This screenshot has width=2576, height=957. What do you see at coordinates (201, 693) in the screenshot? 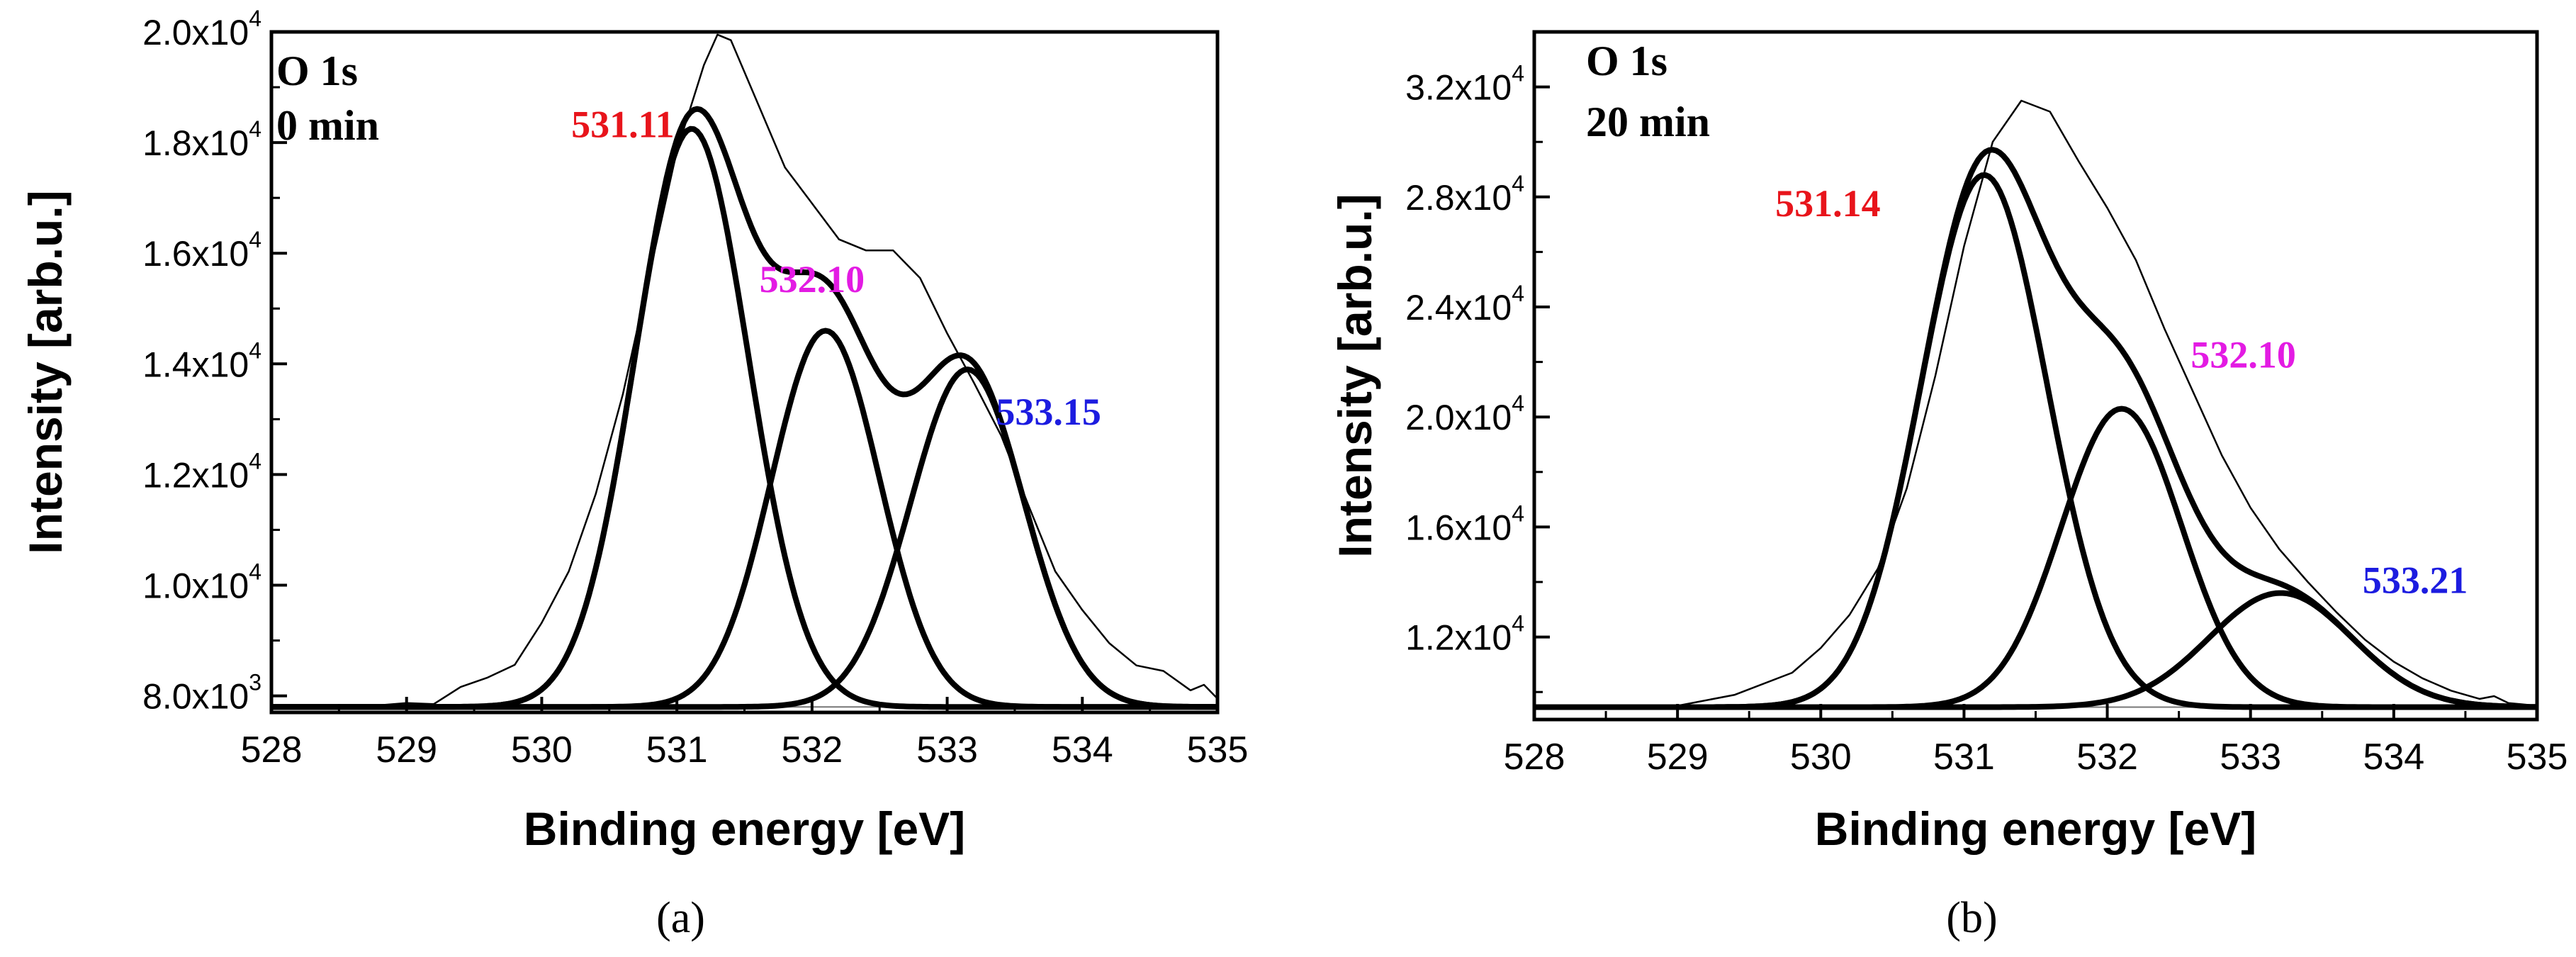
I see `chart-a-y-tick-label: 8.0x10³` at bounding box center [201, 693].